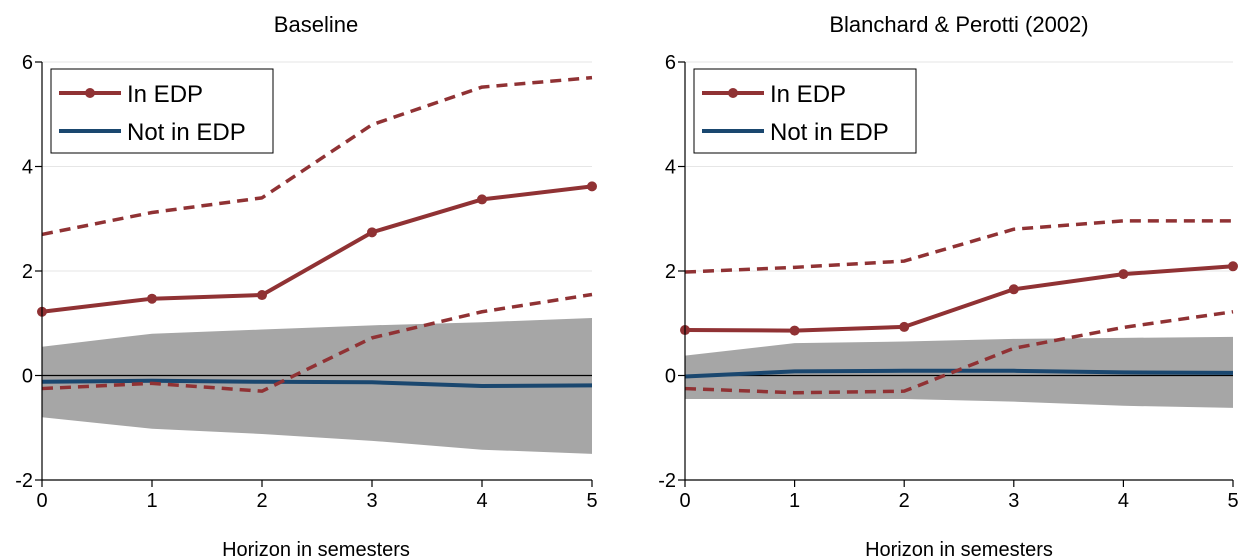  I want to click on chart-title: Baseline, so click(316, 24).